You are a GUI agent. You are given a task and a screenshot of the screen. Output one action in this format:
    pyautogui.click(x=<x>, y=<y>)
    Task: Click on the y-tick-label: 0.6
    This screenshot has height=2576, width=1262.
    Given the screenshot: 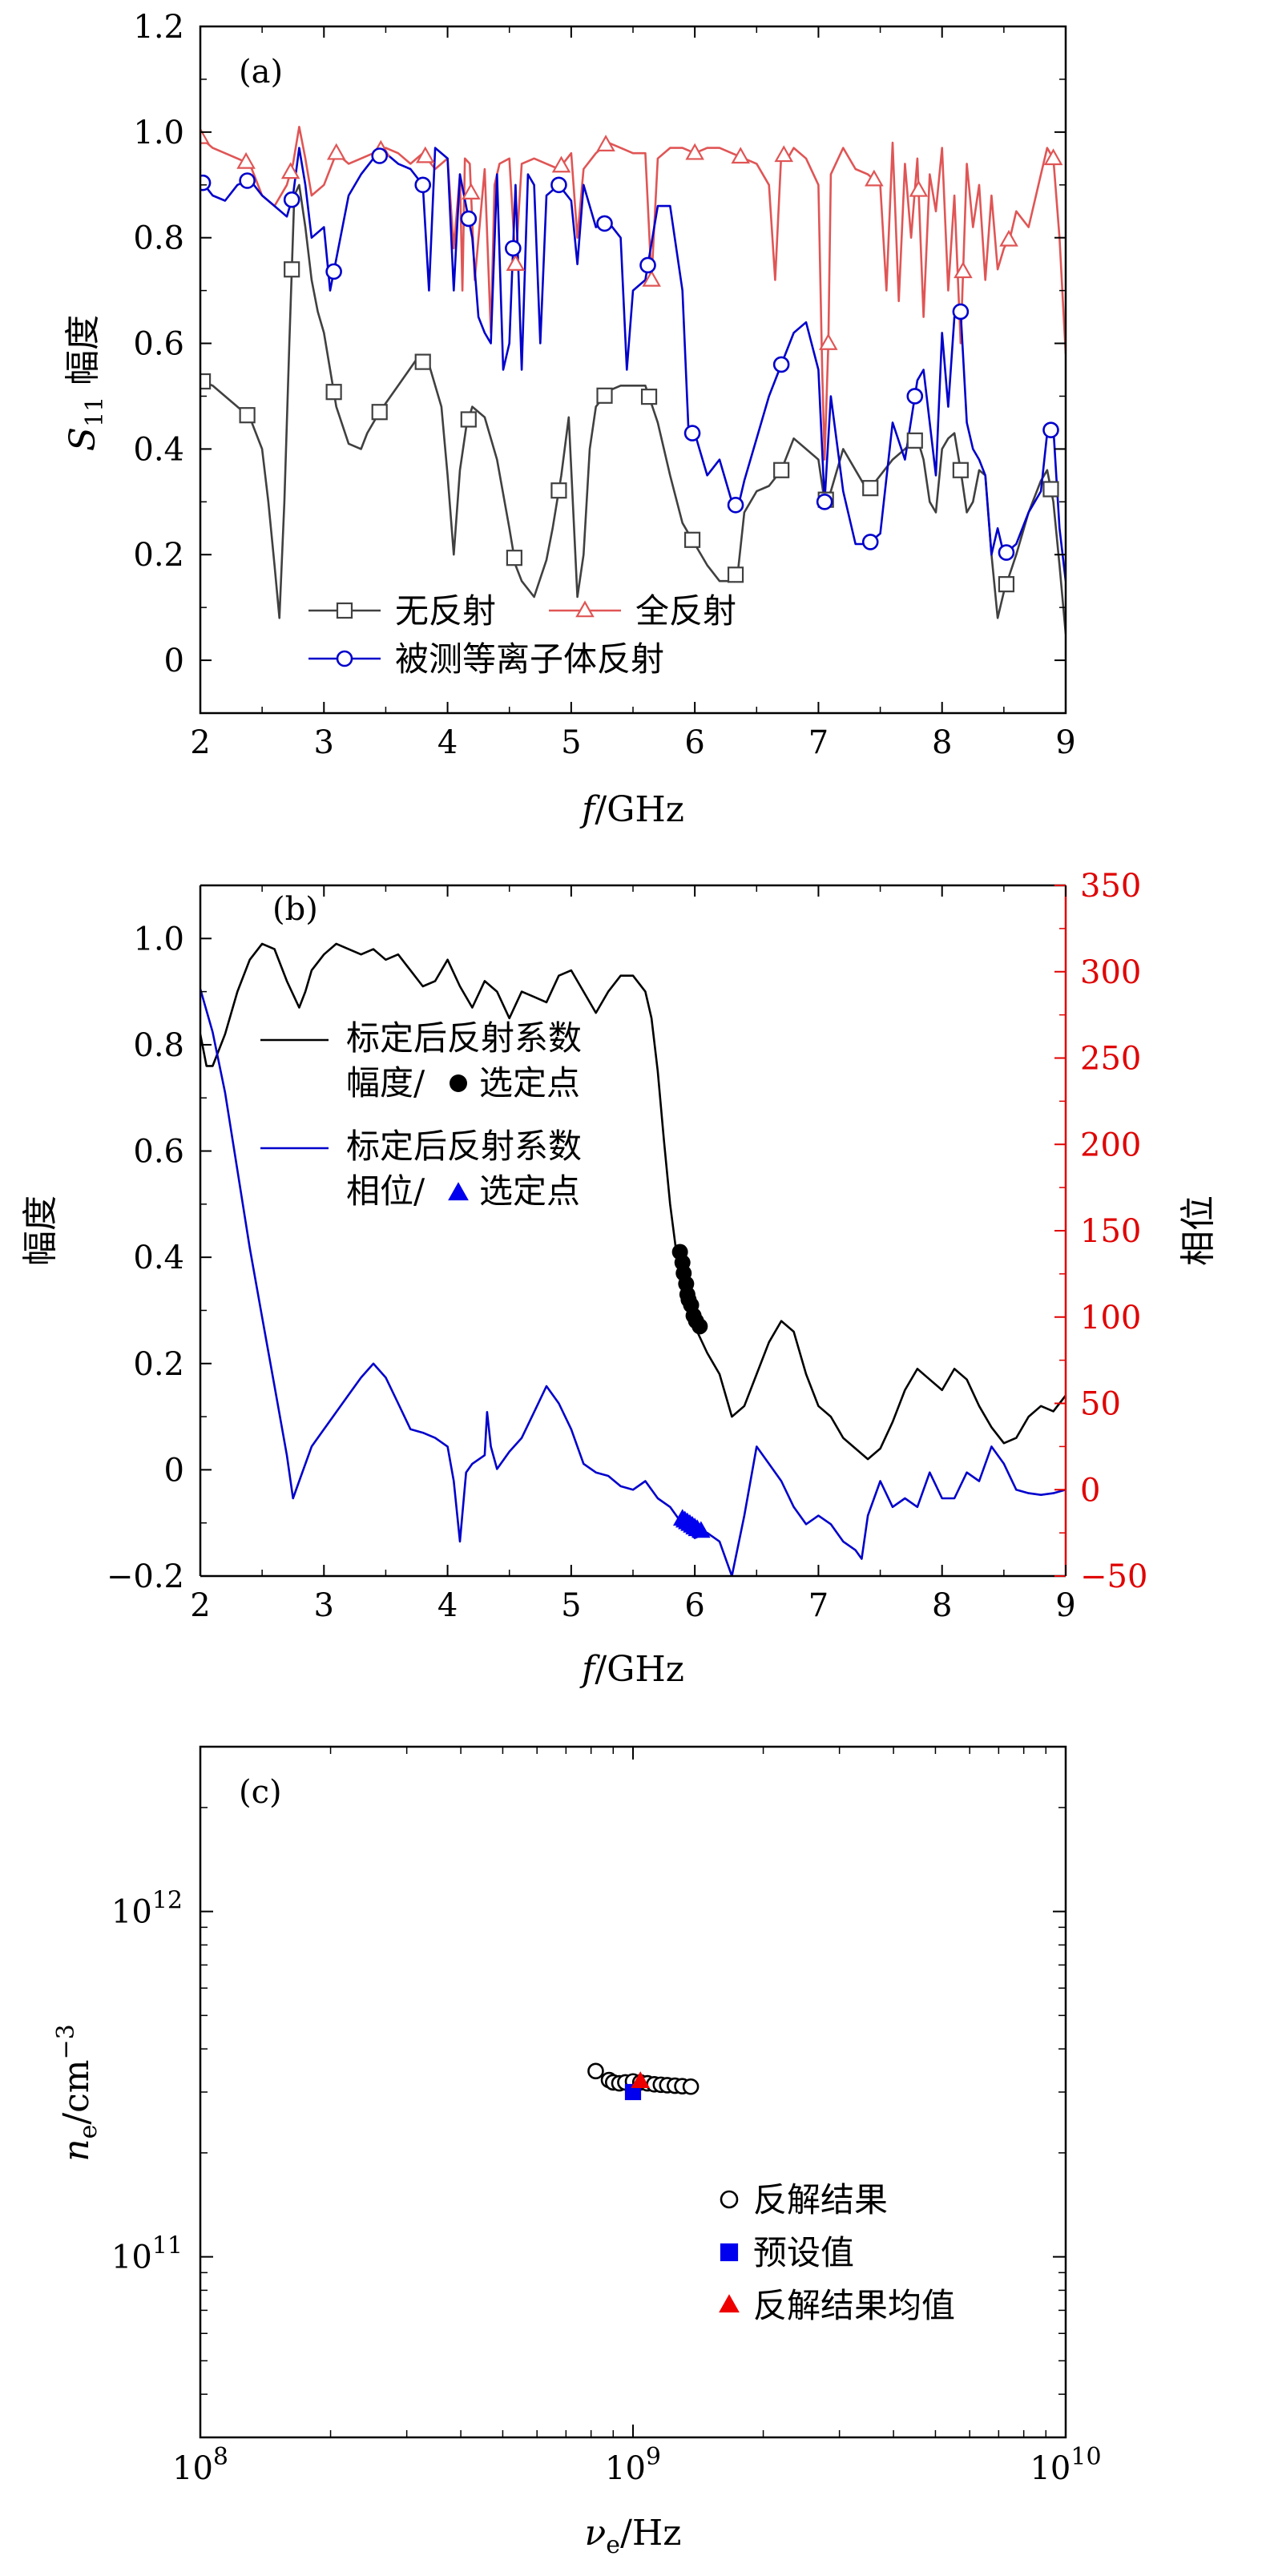 What is the action you would take?
    pyautogui.click(x=158, y=1152)
    